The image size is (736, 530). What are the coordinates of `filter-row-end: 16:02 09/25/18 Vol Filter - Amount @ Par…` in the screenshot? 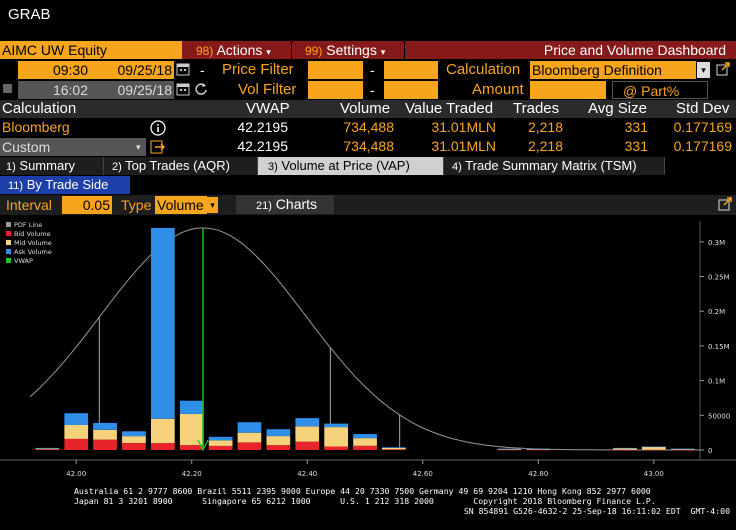 It's located at (368, 90).